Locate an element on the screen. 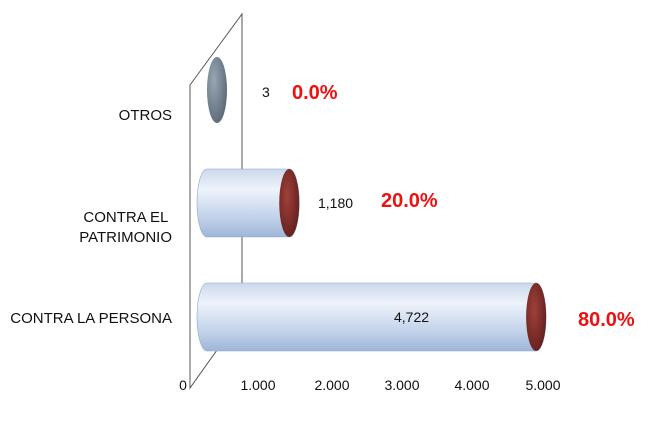  x-tick-label: 1.000 is located at coordinates (257, 385).